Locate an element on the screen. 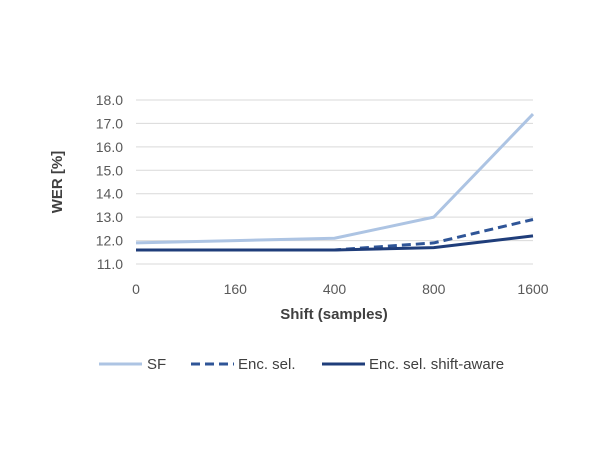 Image resolution: width=608 pixels, height=470 pixels. y-axis-title: WER [%] is located at coordinates (57, 182).